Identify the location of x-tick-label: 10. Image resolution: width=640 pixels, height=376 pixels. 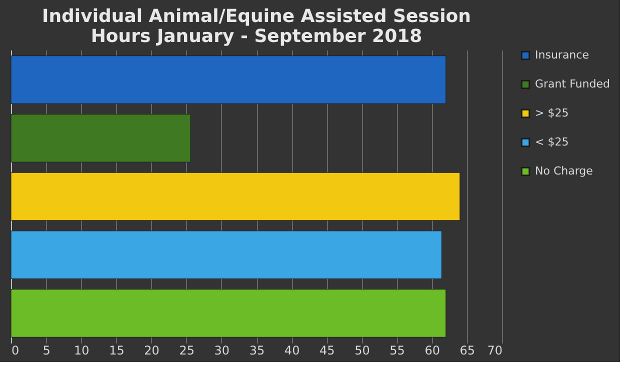
(82, 351).